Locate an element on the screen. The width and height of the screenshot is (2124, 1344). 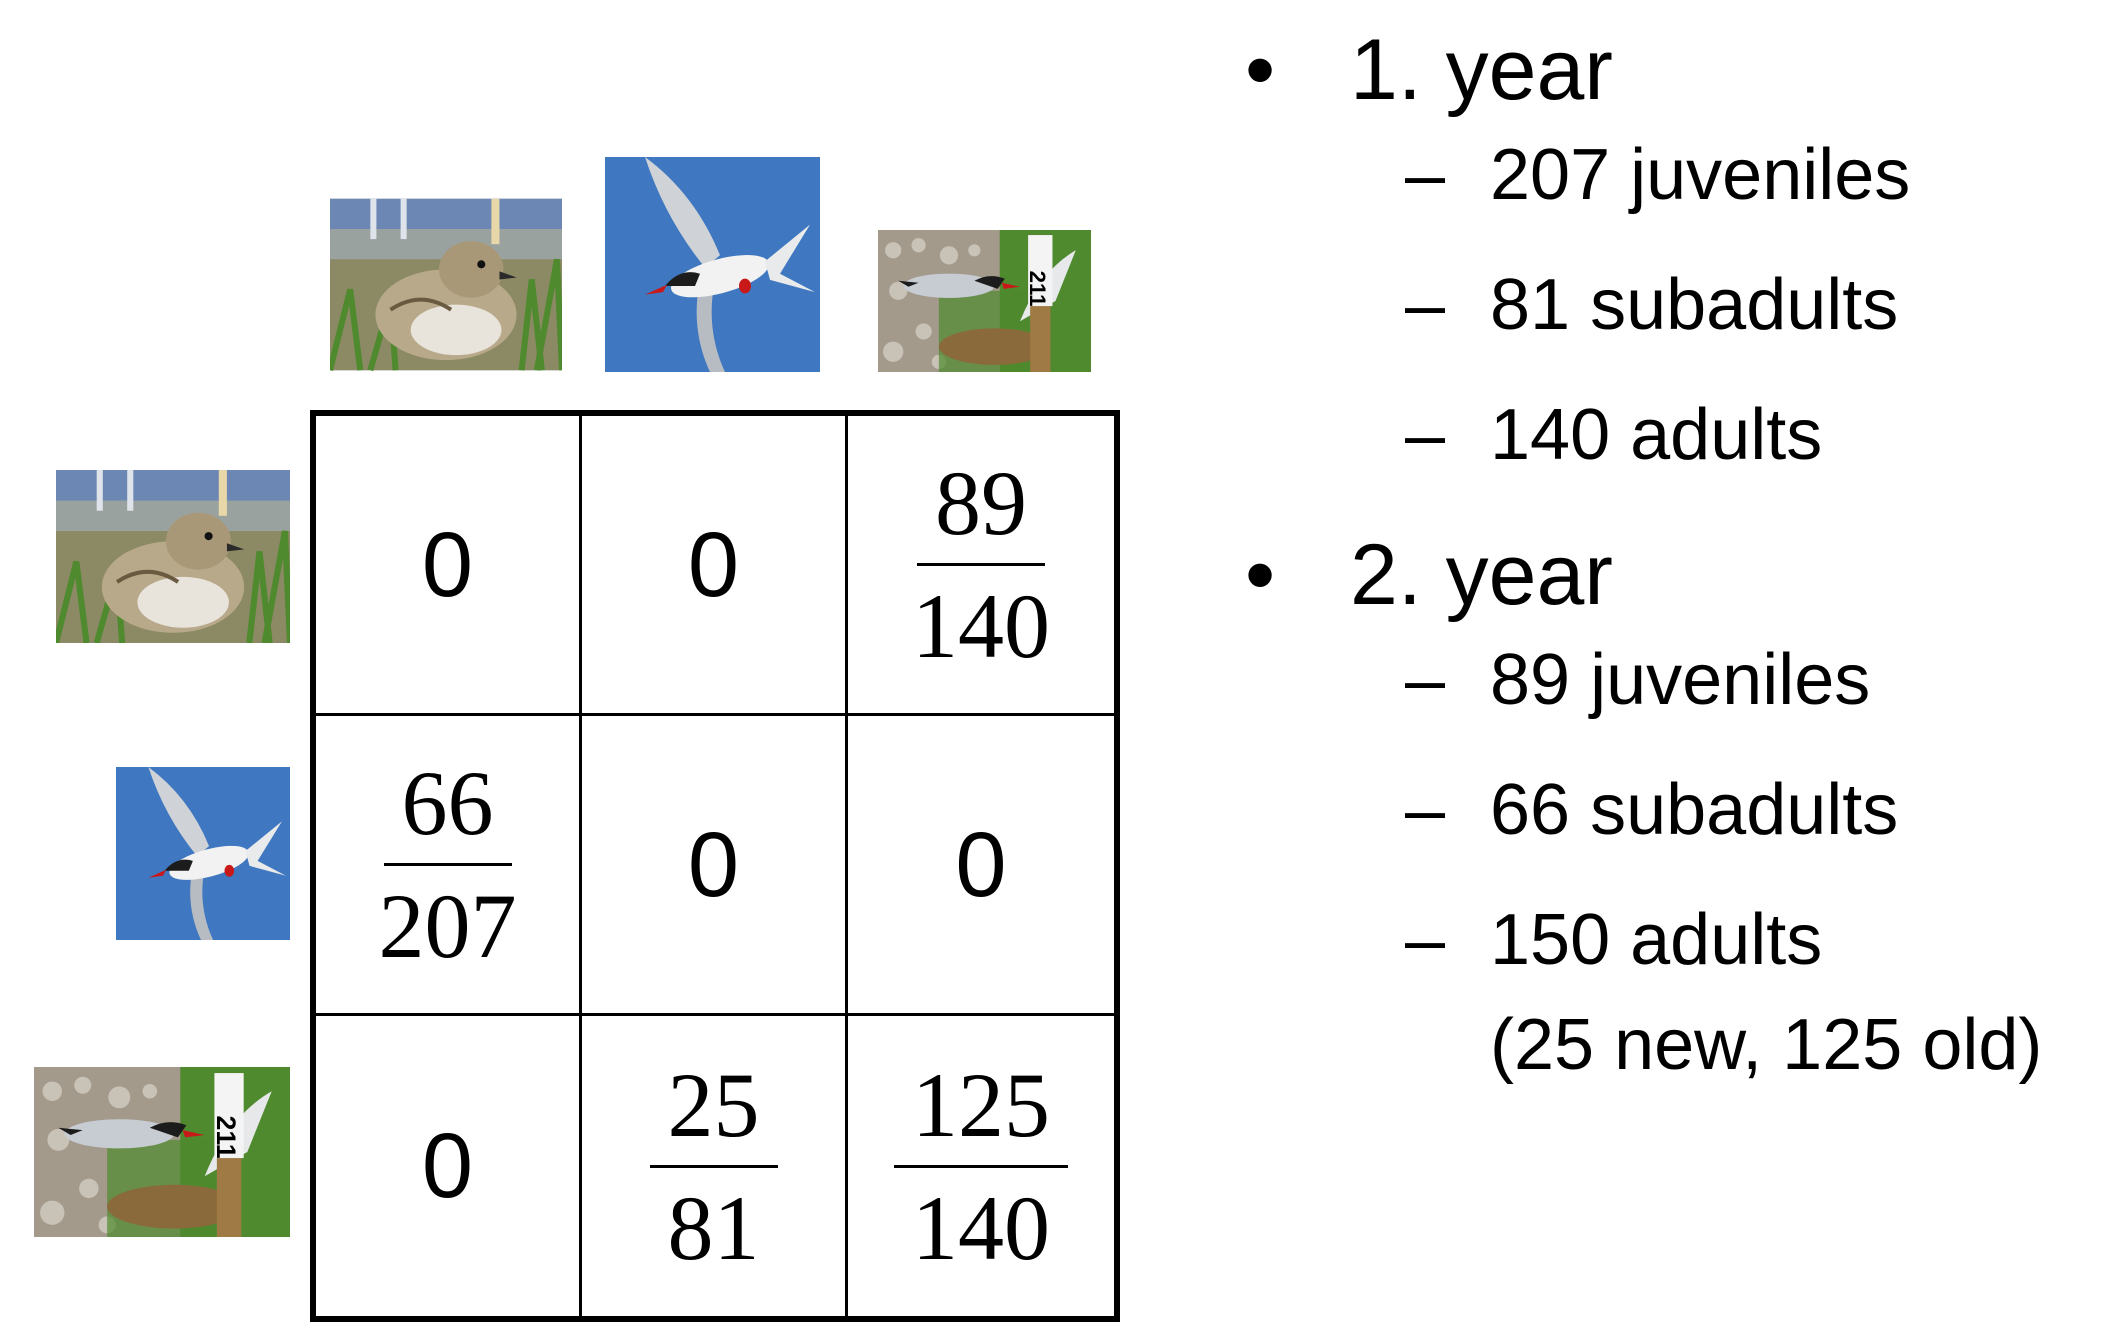
year1-juveniles: 207 juveniles is located at coordinates (1700, 175).